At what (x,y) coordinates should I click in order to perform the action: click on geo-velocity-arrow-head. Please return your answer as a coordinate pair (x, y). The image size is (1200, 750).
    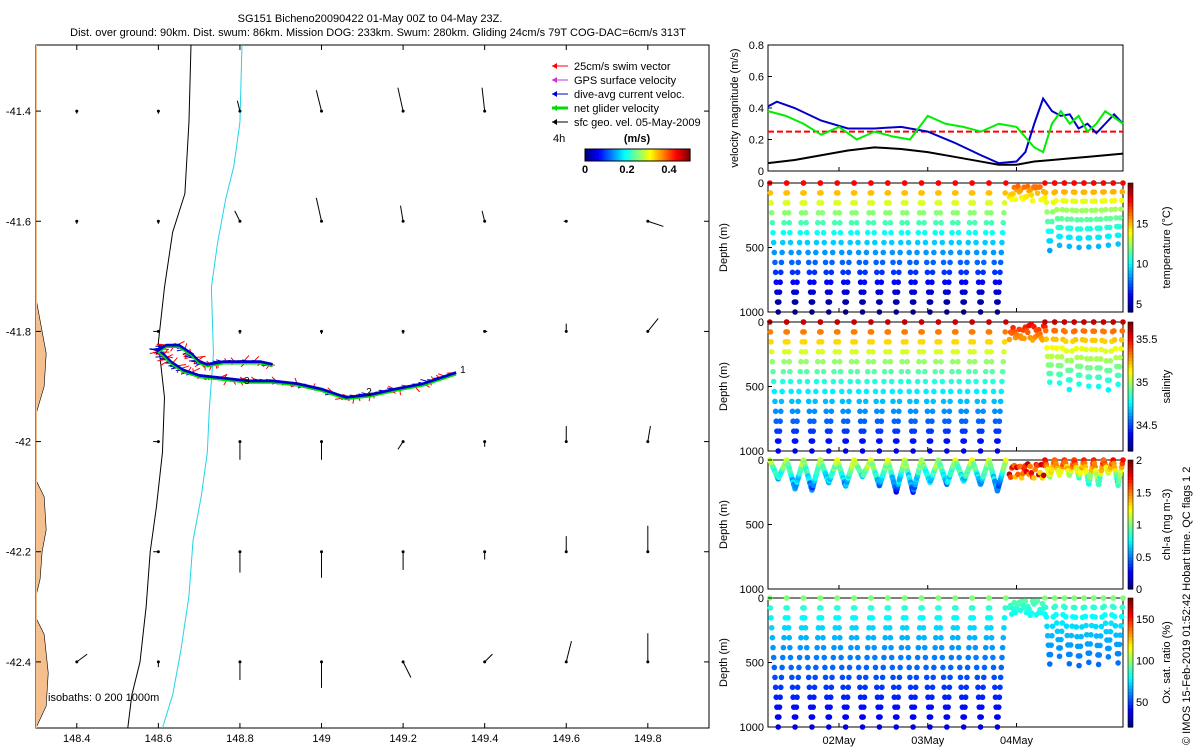
    Looking at the image, I should click on (485, 221).